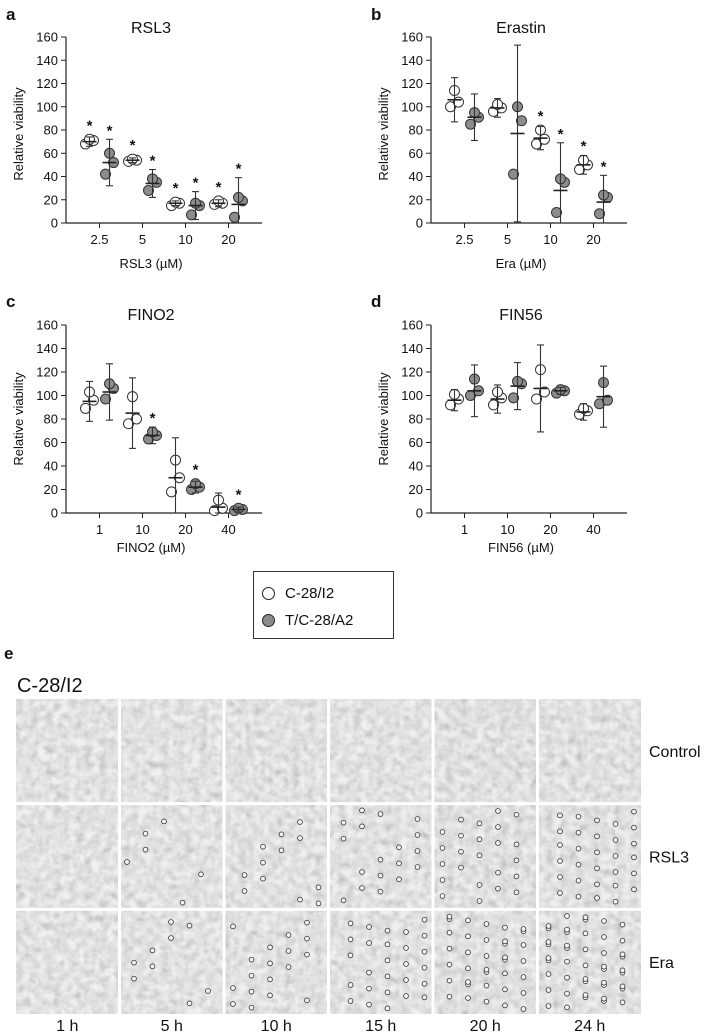  I want to click on column-label: 15 h, so click(380, 1026).